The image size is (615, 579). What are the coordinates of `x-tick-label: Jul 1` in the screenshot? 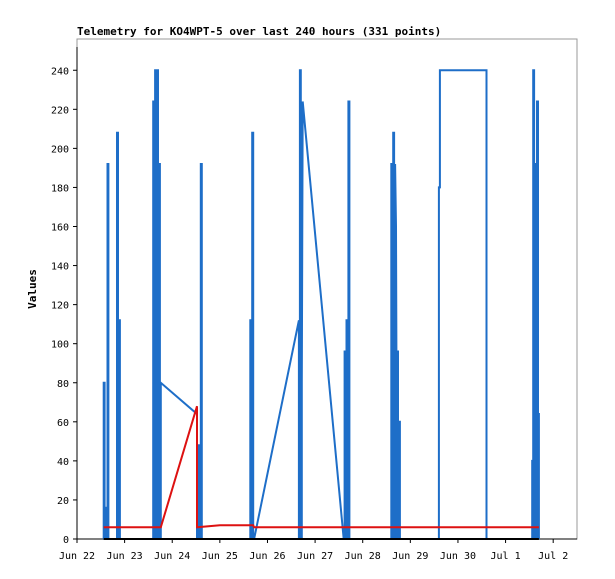 It's located at (506, 556).